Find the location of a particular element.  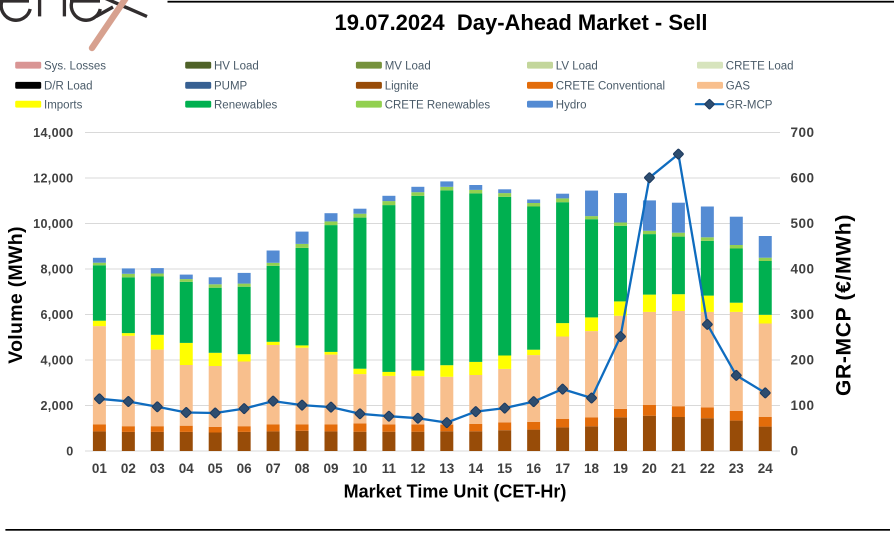

svg-text: D/R Load is located at coordinates (68, 86).